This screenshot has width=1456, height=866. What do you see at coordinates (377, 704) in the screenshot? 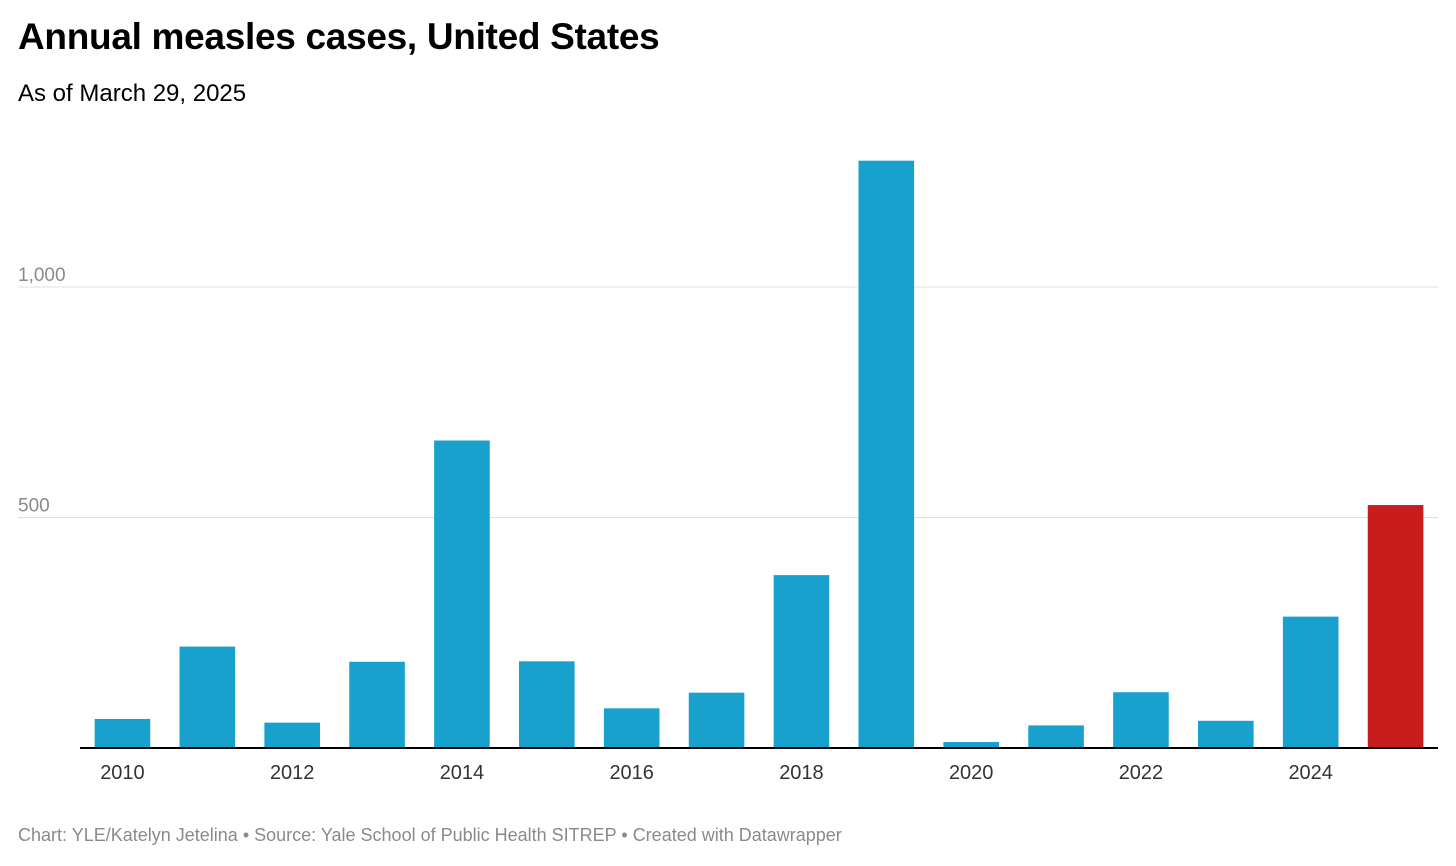
I see `bar-2013` at bounding box center [377, 704].